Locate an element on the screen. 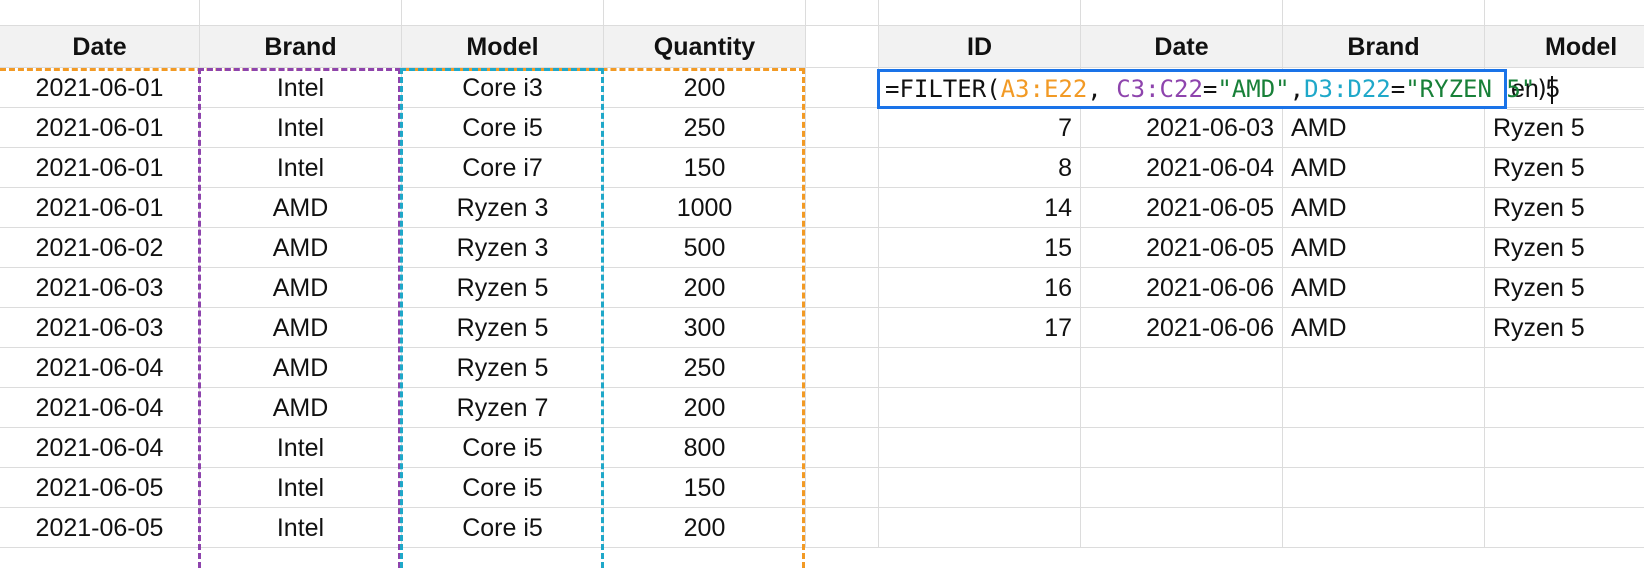 The image size is (1644, 568). cell-model: Core i3 is located at coordinates (503, 88).